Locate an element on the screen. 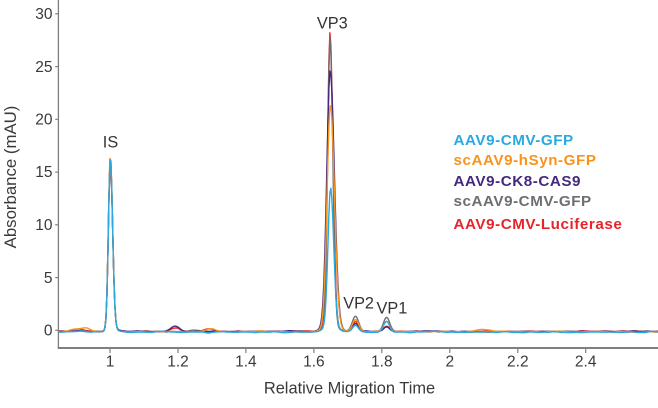 The width and height of the screenshot is (658, 408). svg-text: 1.2 is located at coordinates (178, 362).